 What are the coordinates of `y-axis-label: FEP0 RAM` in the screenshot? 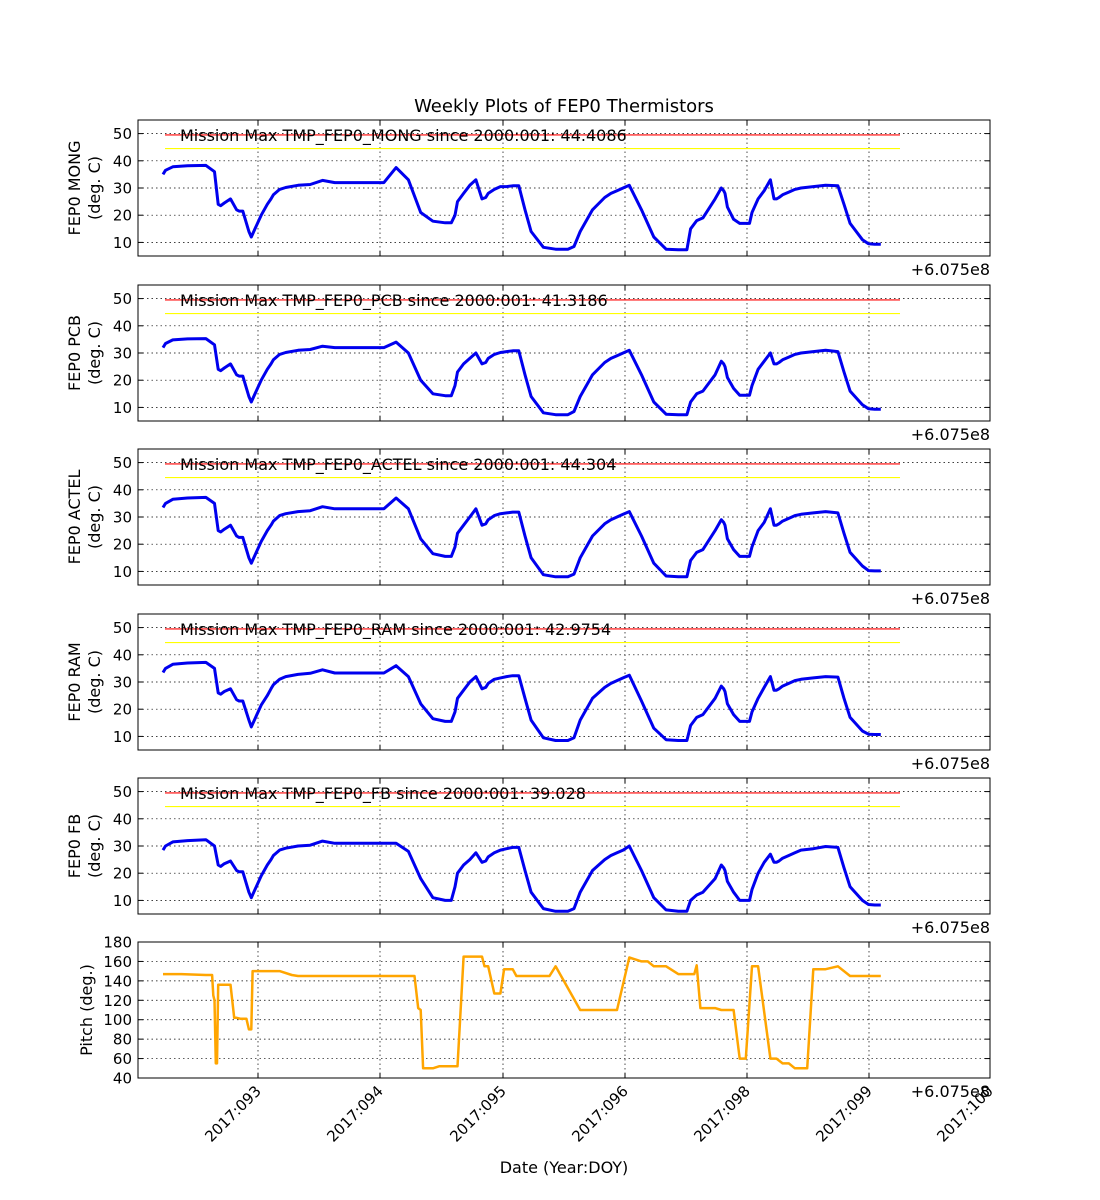 It's located at (74, 681).